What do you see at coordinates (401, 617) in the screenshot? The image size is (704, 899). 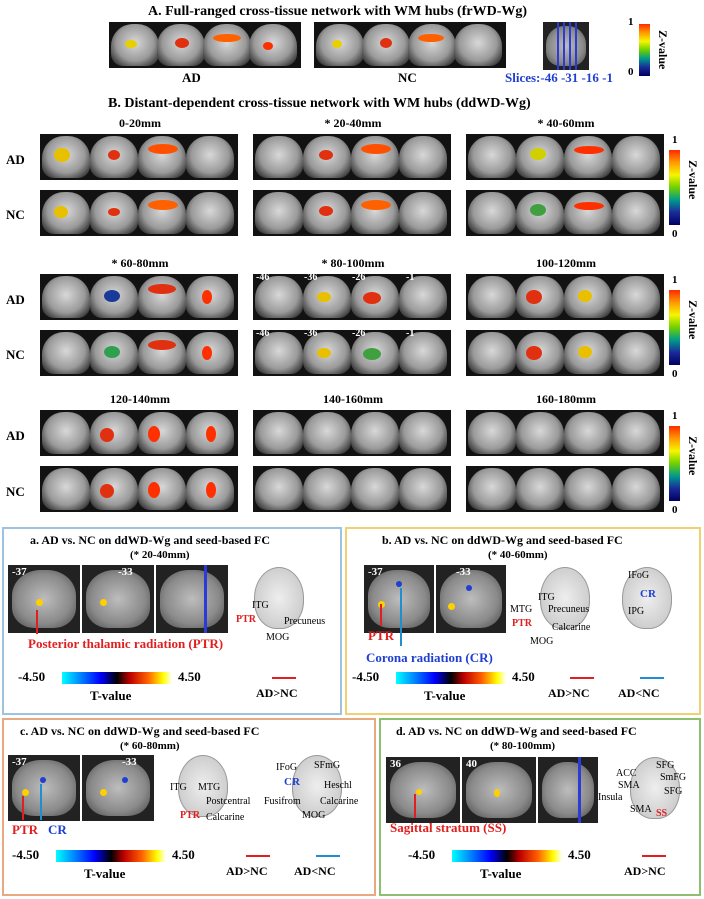 I see `seed-arrow-cr-b` at bounding box center [401, 617].